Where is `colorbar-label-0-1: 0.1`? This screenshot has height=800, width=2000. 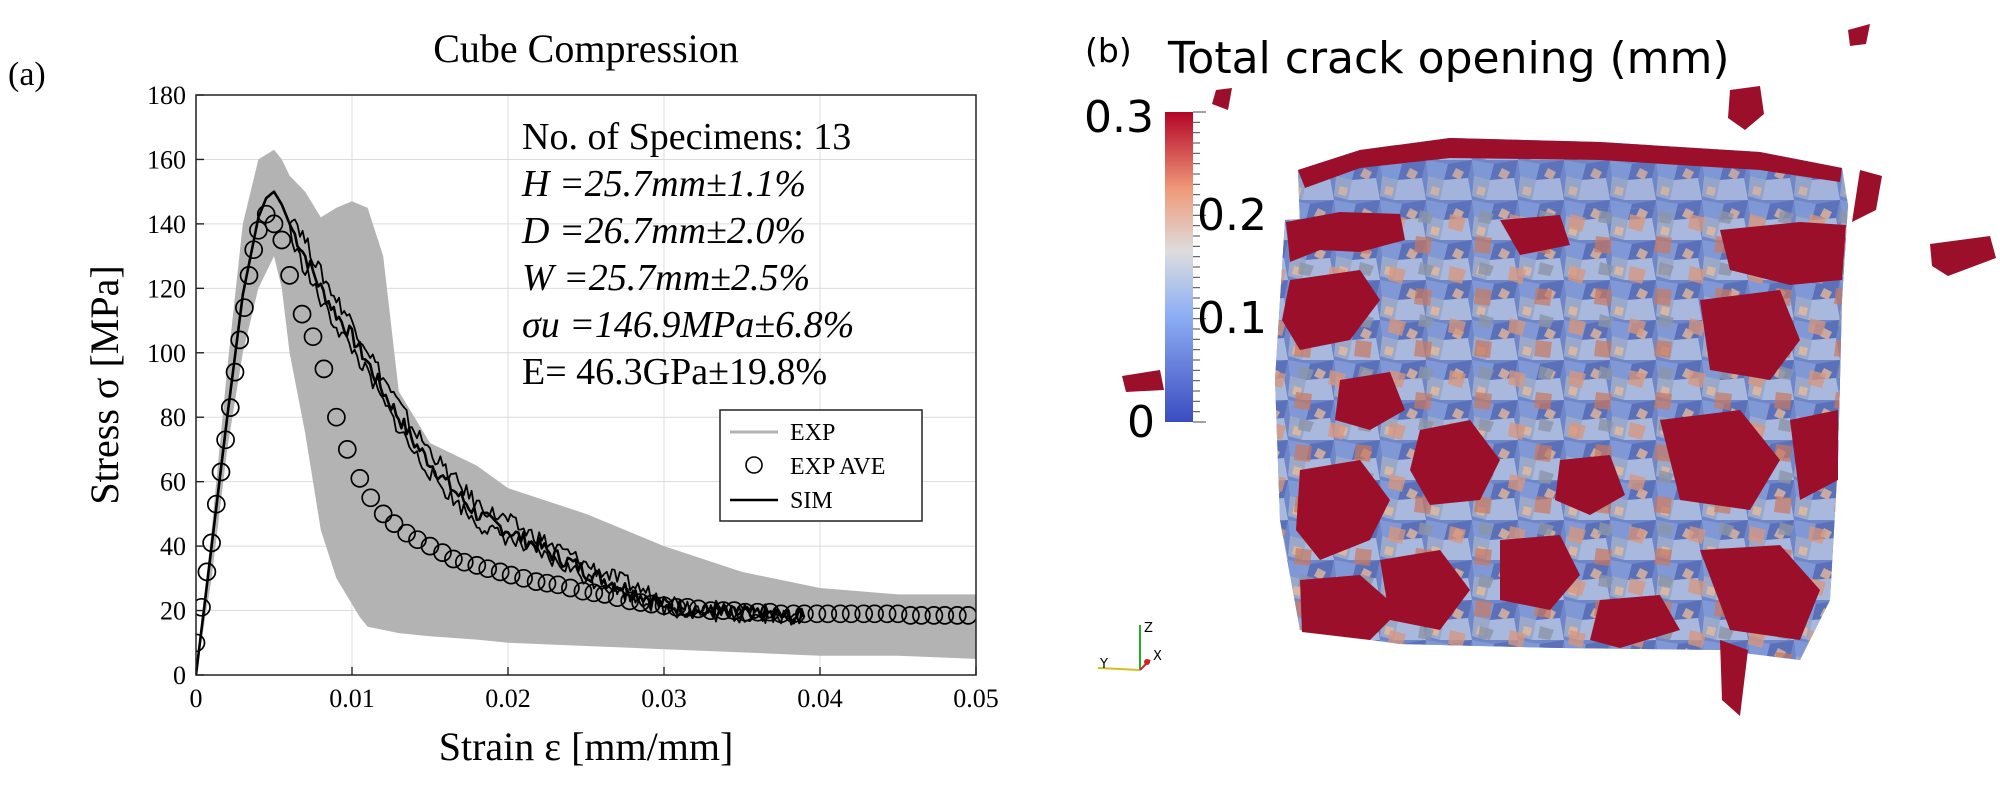
colorbar-label-0-1: 0.1 is located at coordinates (1232, 318).